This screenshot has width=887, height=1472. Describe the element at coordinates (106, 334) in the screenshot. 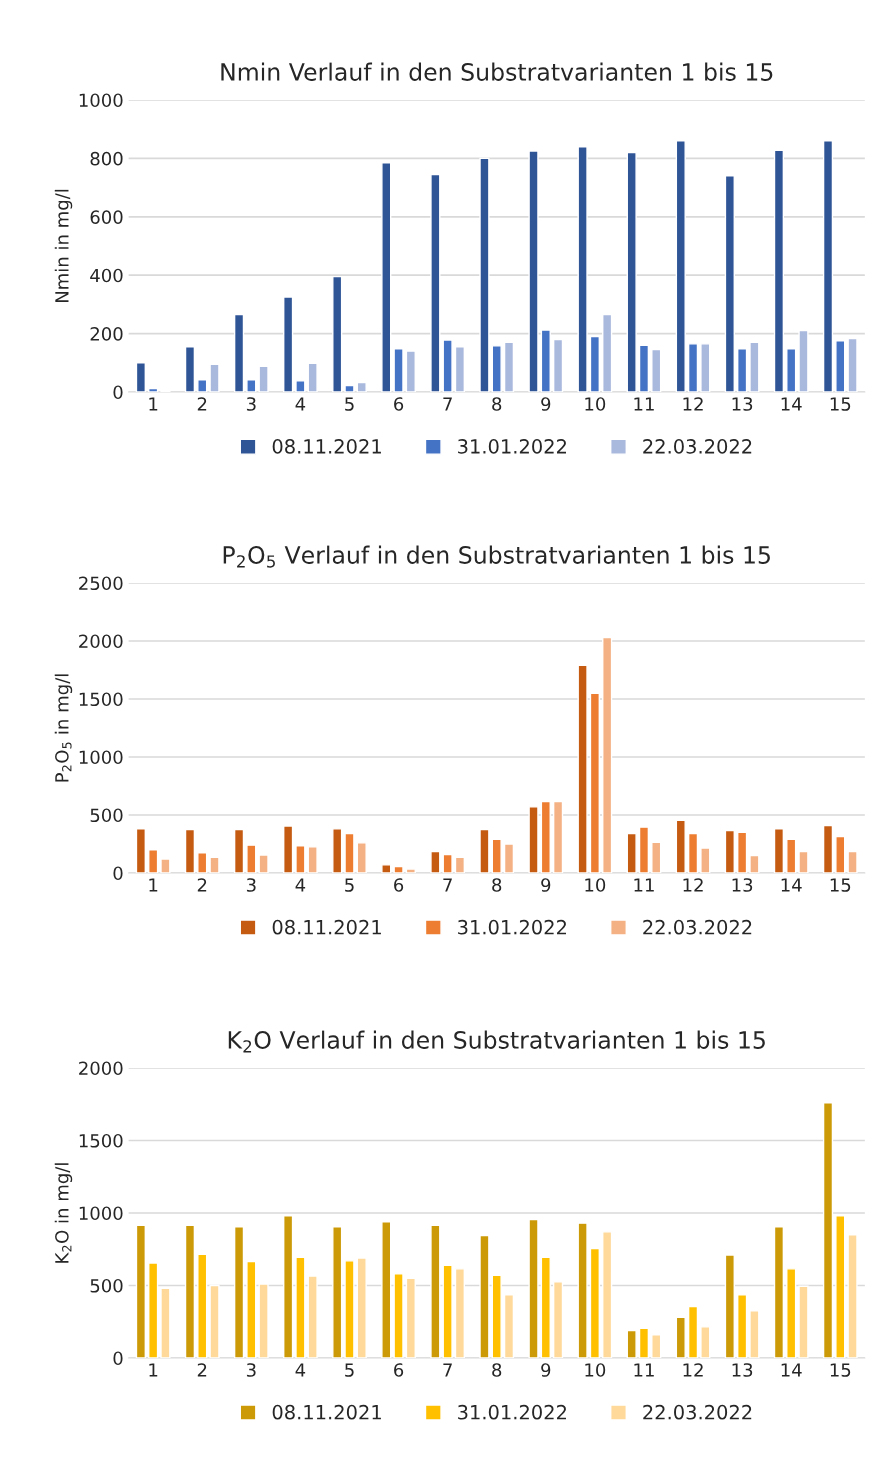

I see `y-tick-label: 200` at that location.